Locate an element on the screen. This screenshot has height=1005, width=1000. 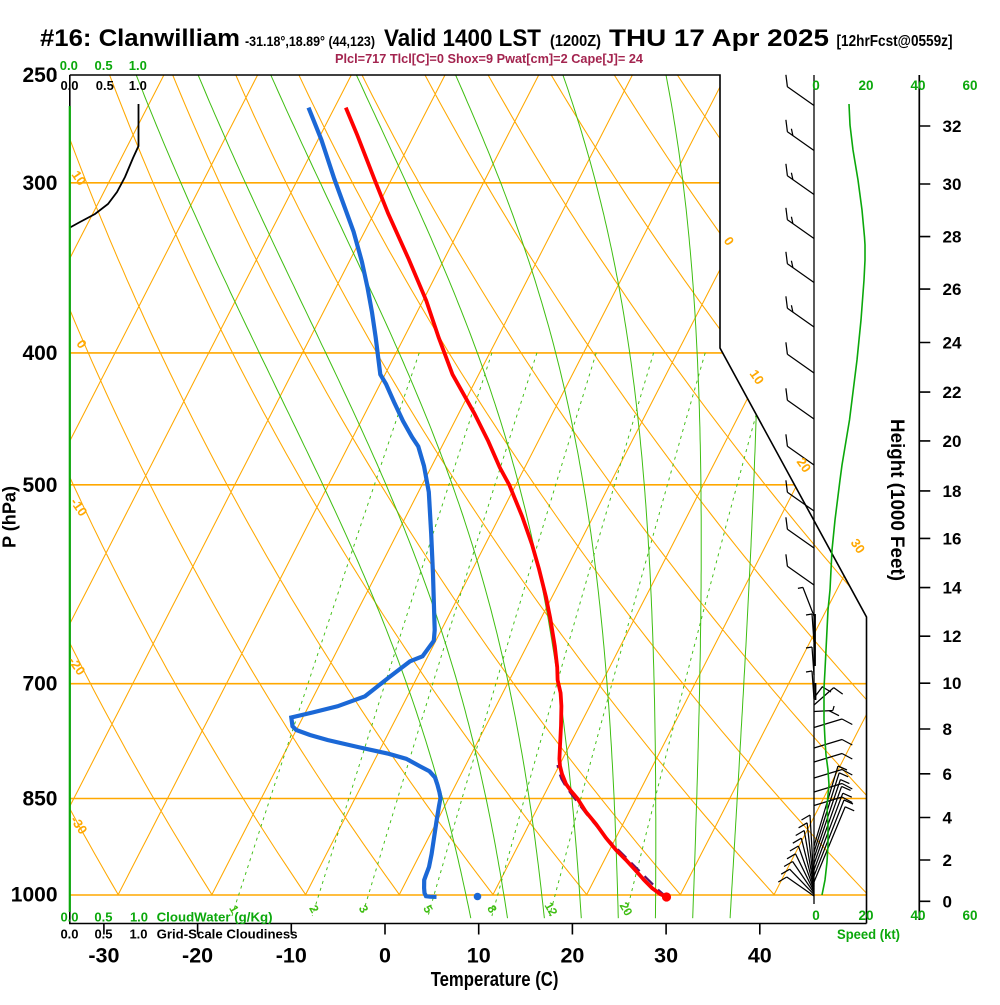
svg-text: Grid-Scale Cloudiness is located at coordinates (227, 934).